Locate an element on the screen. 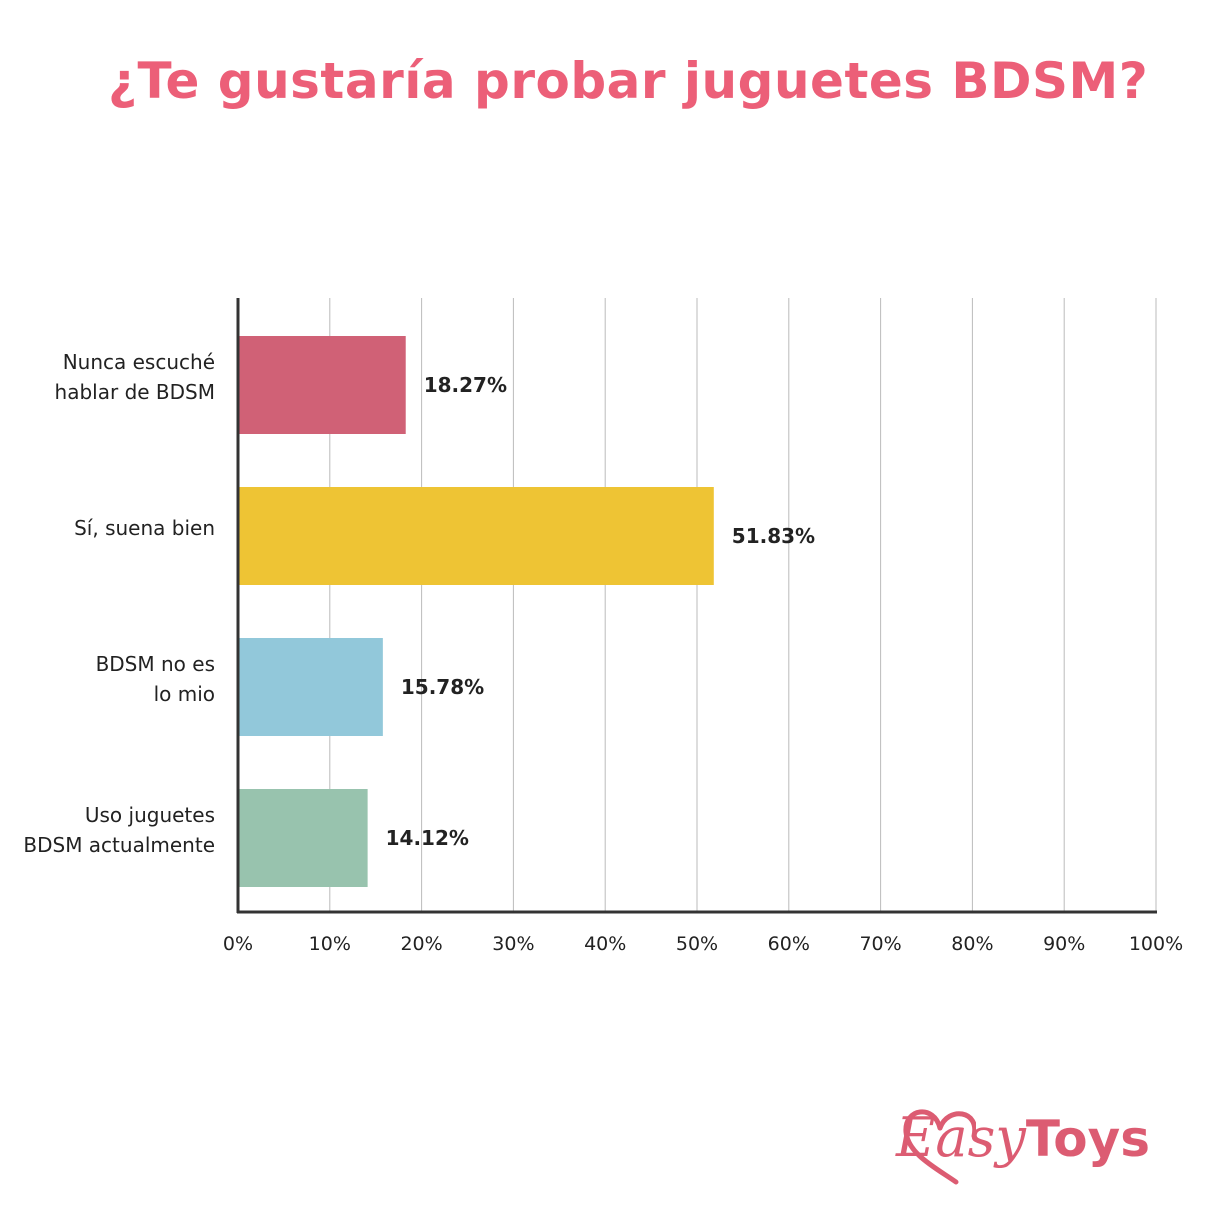  category-label: Sí, suena bien is located at coordinates (144, 528).